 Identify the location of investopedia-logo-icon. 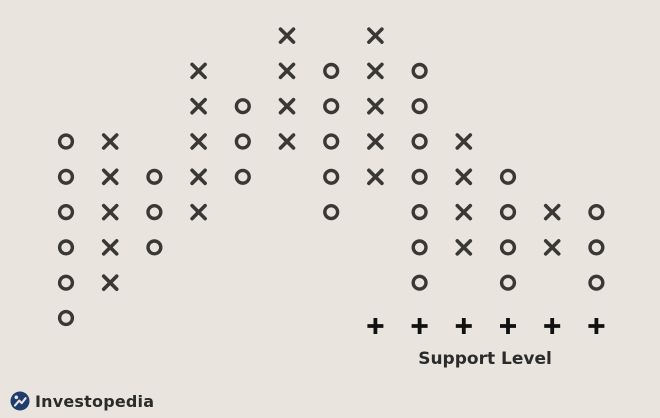
(20, 401).